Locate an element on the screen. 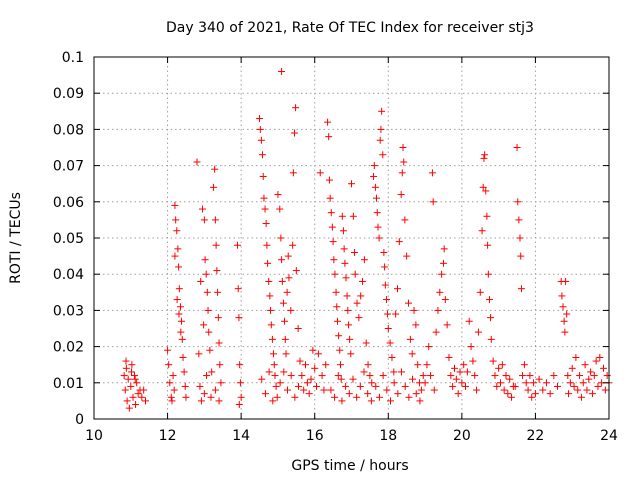  x-tick-label: 10 is located at coordinates (94, 436).